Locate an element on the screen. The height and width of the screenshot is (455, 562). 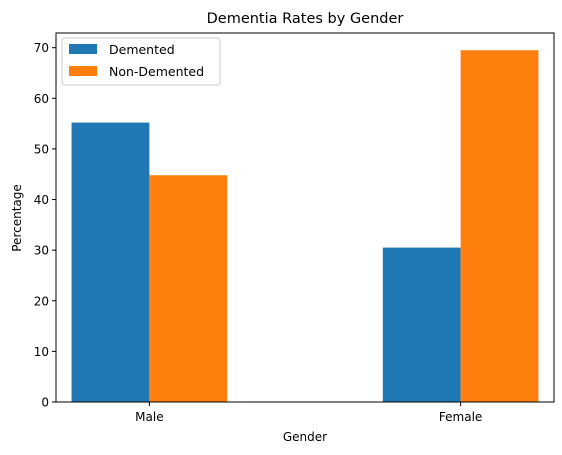
y-tick-label: 60 is located at coordinates (41, 99).